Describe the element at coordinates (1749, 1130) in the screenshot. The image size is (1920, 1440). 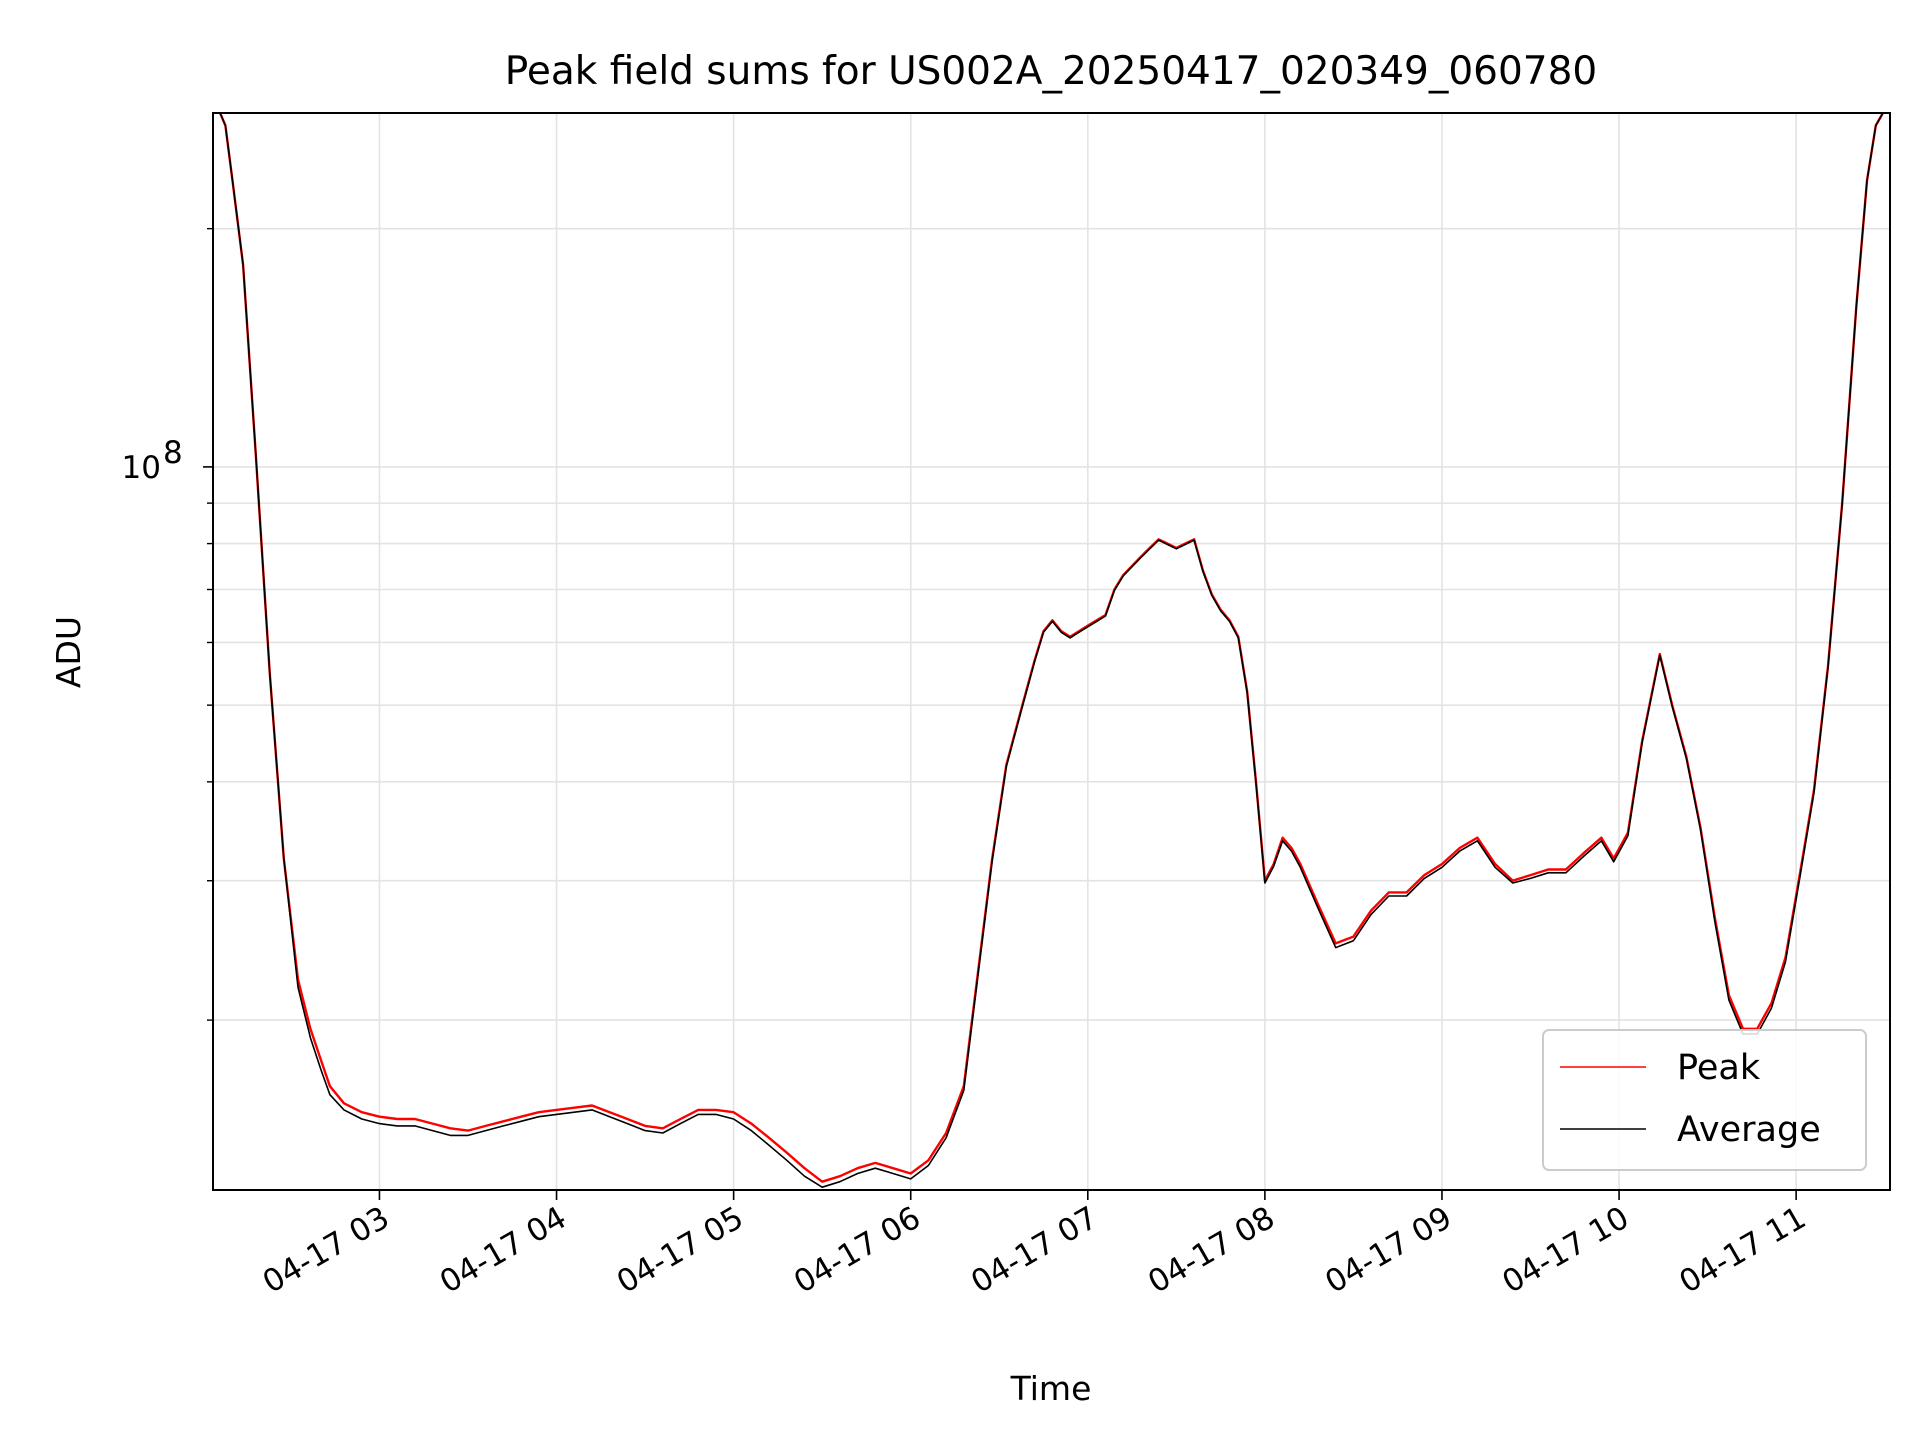
I see `legend-label-average: Average` at that location.